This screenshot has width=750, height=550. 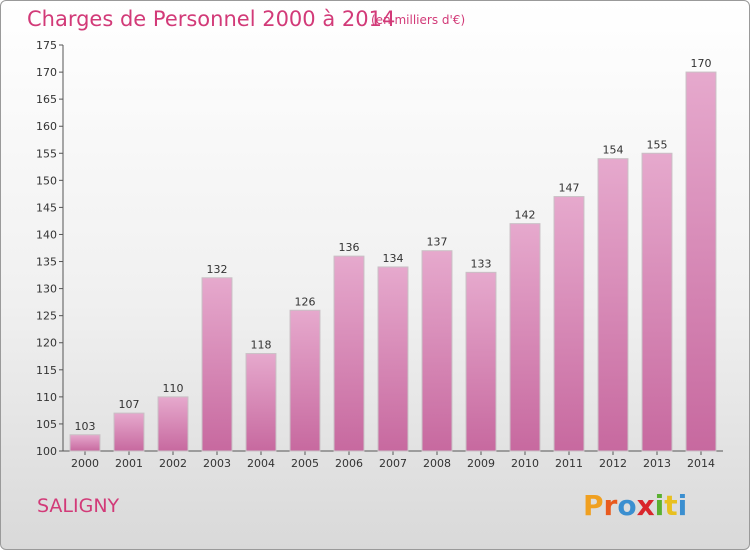 What do you see at coordinates (613, 150) in the screenshot?
I see `bar-value-label: 154` at bounding box center [613, 150].